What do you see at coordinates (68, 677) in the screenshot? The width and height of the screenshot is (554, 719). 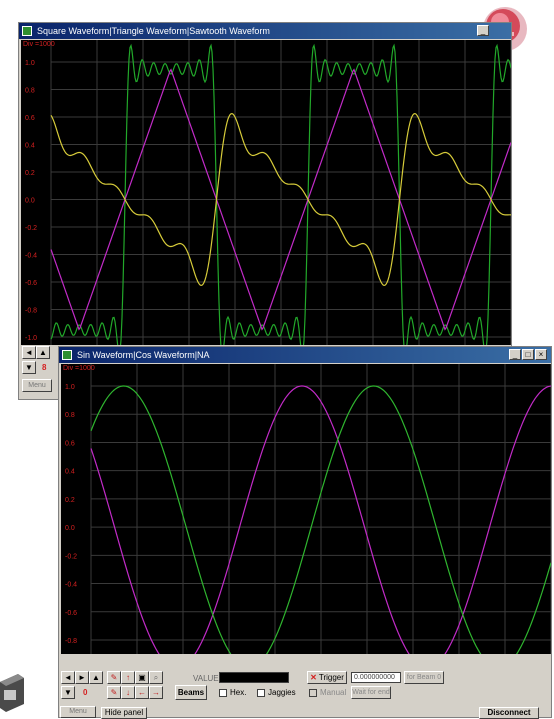 I see `nav-left-button: ◄` at bounding box center [68, 677].